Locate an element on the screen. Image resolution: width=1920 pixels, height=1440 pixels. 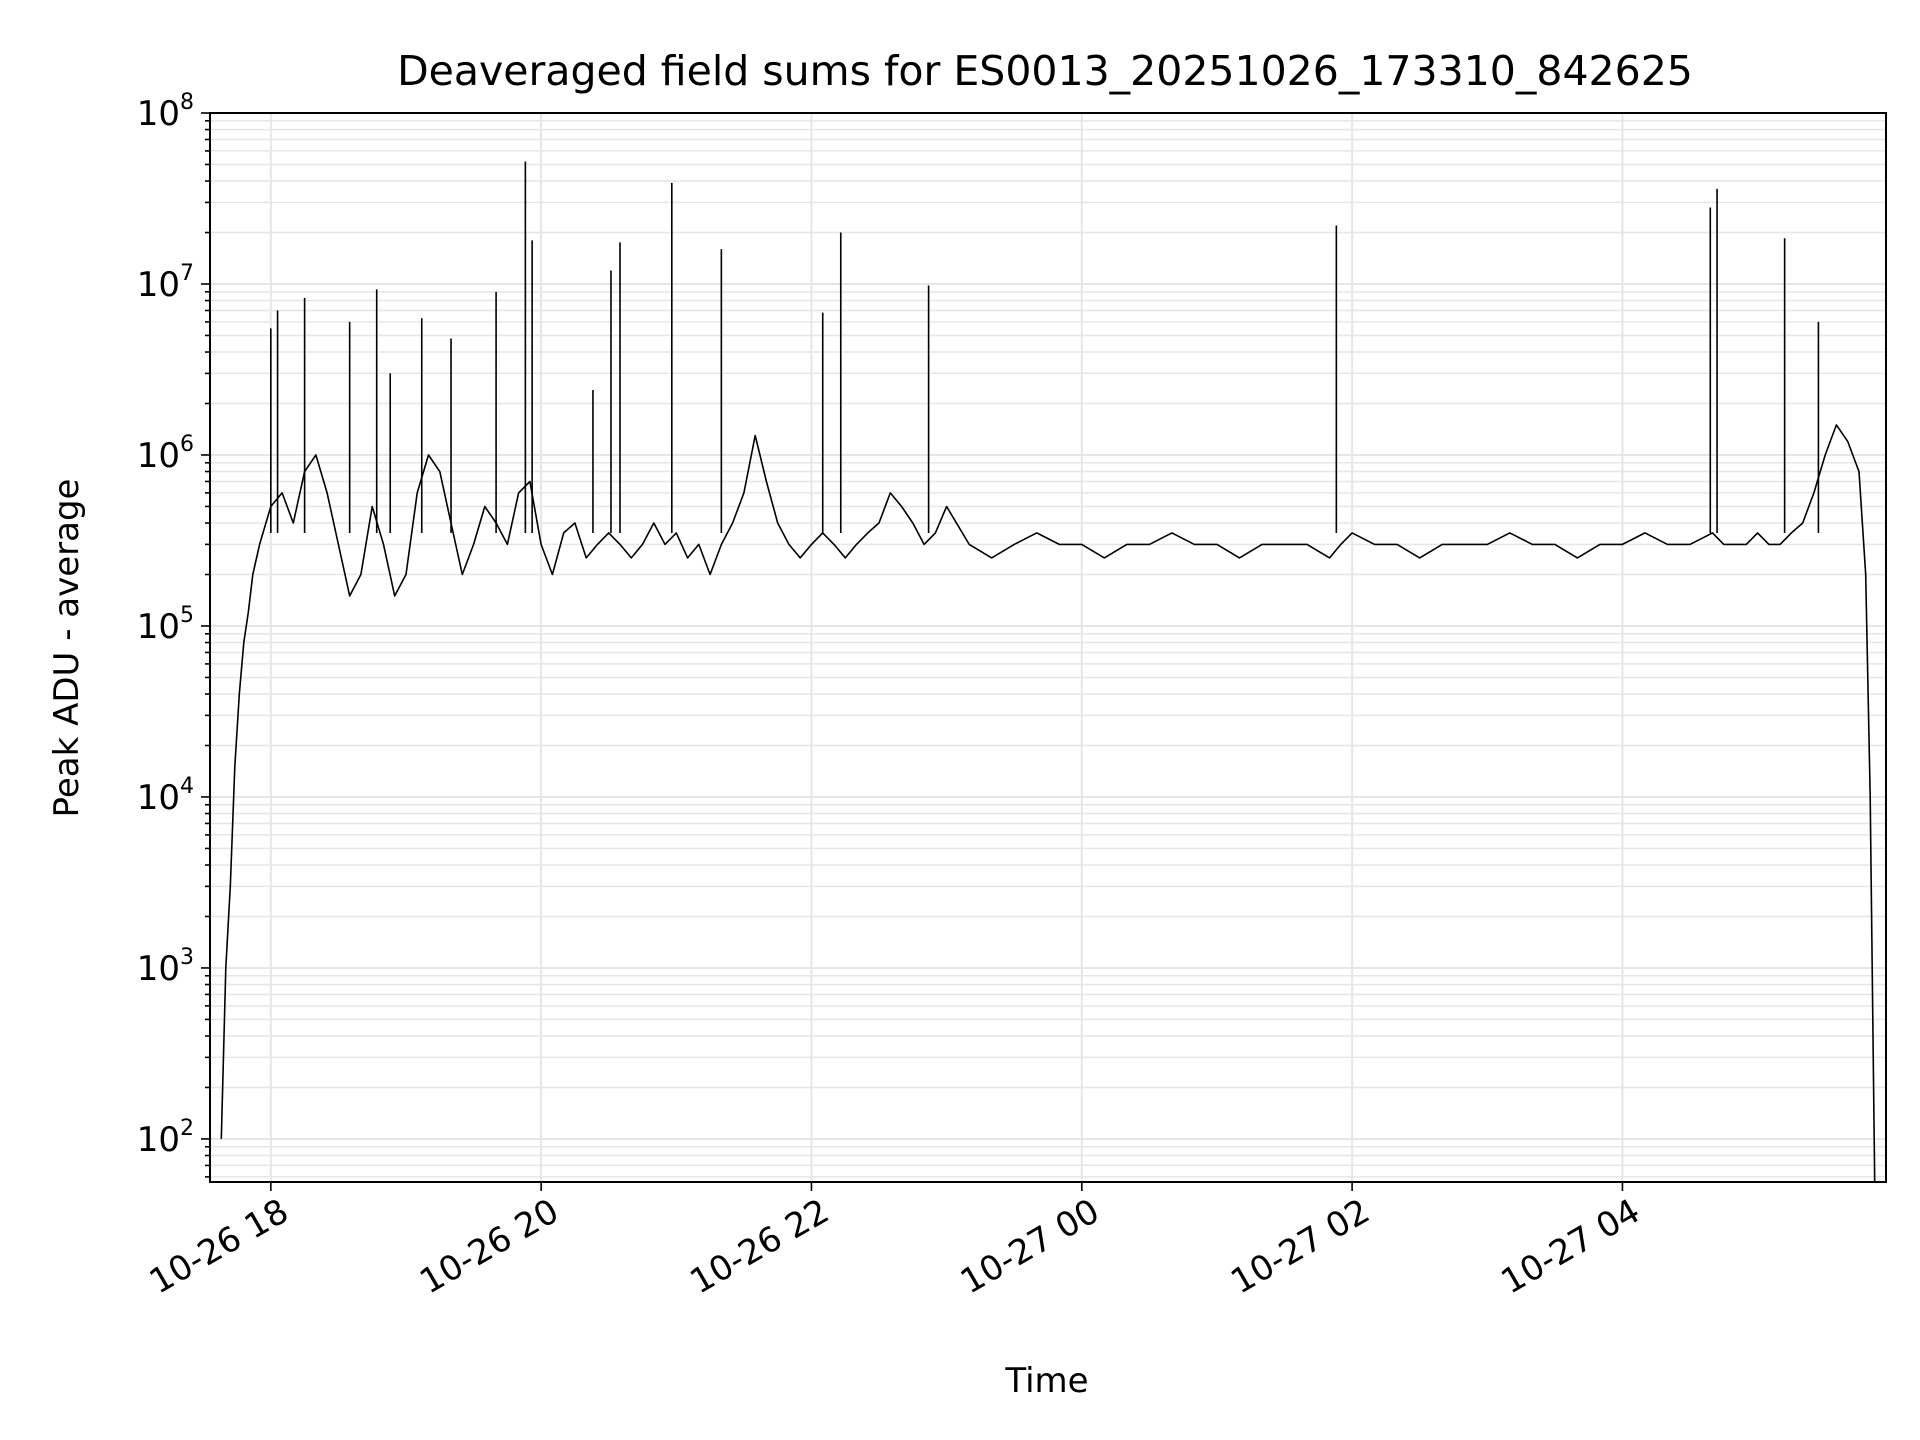
y-tick-label: 10⁴ is located at coordinates (165, 796).